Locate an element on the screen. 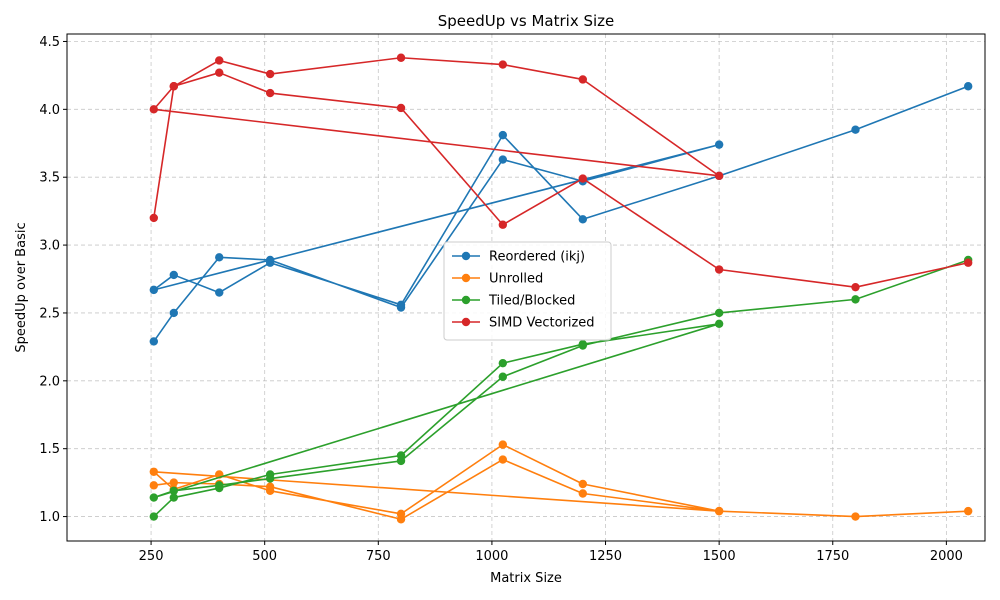  x-tick-label: 250 is located at coordinates (151, 556).